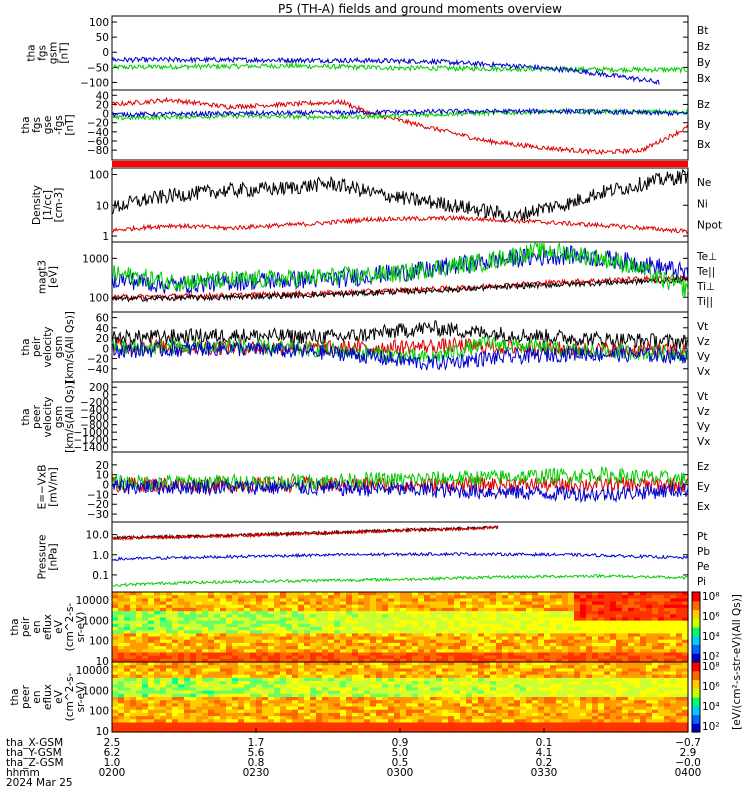 This screenshot has height=800, width=750. I want to click on panel-frame-density, so click(400, 205).